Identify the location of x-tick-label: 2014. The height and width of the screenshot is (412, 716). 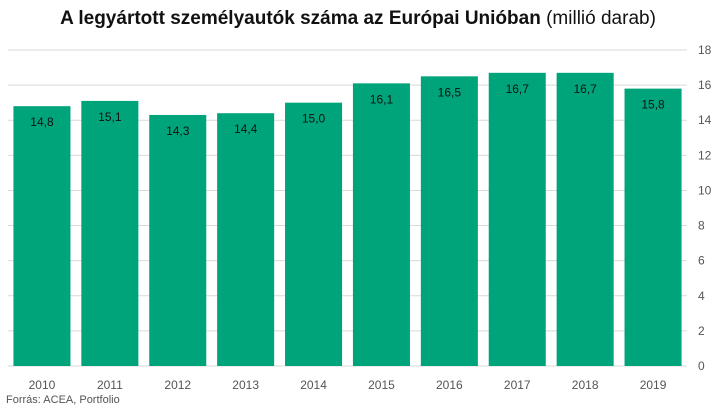
(313, 385).